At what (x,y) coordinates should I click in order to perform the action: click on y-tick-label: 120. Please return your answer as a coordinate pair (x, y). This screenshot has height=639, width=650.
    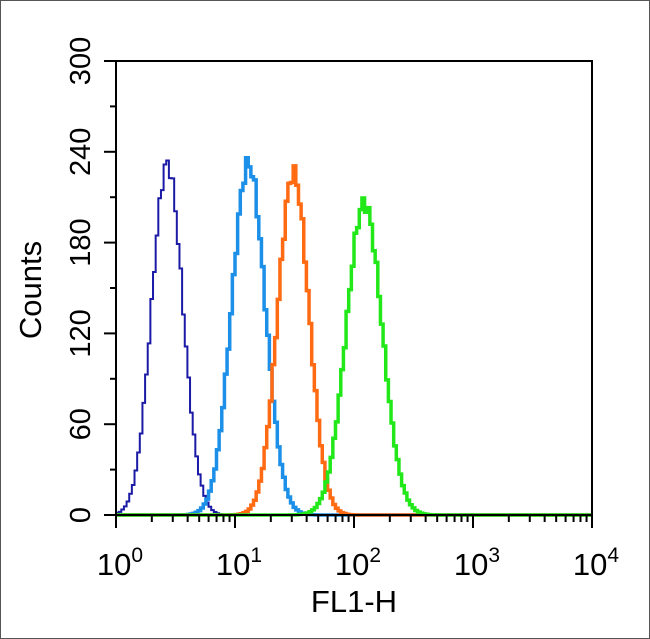
    Looking at the image, I should click on (81, 333).